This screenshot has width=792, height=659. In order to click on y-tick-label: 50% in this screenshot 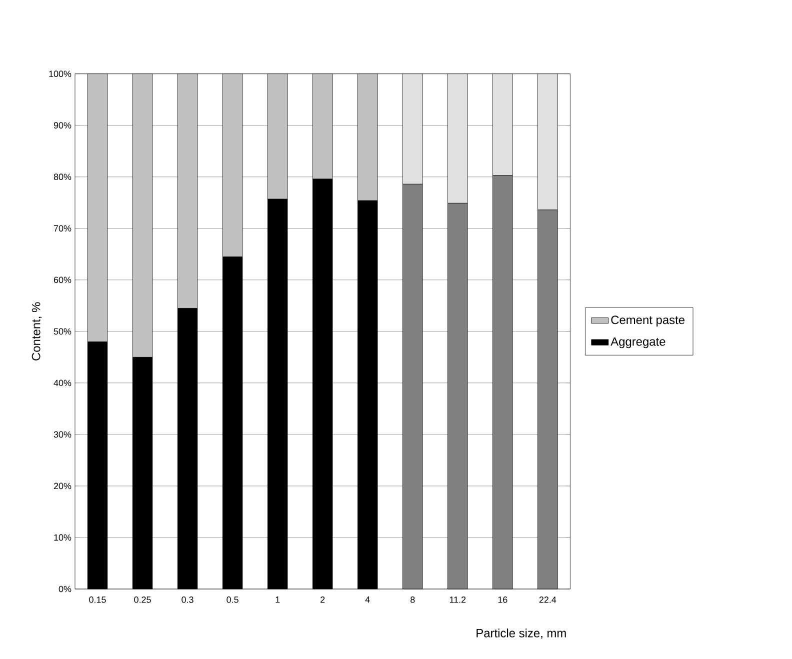, I will do `click(63, 331)`.